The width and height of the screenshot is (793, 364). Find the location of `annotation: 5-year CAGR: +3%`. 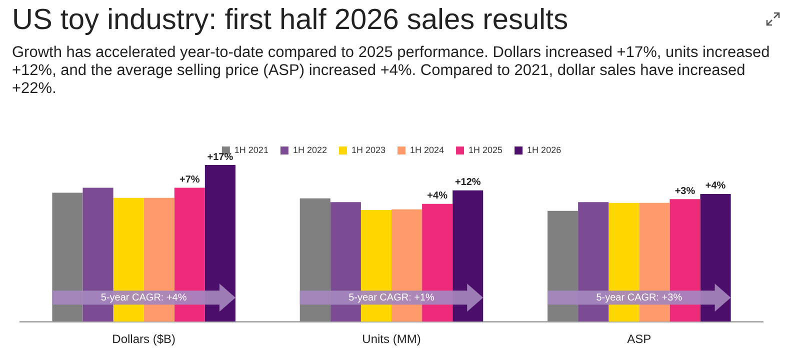

annotation: 5-year CAGR: +3% is located at coordinates (639, 298).